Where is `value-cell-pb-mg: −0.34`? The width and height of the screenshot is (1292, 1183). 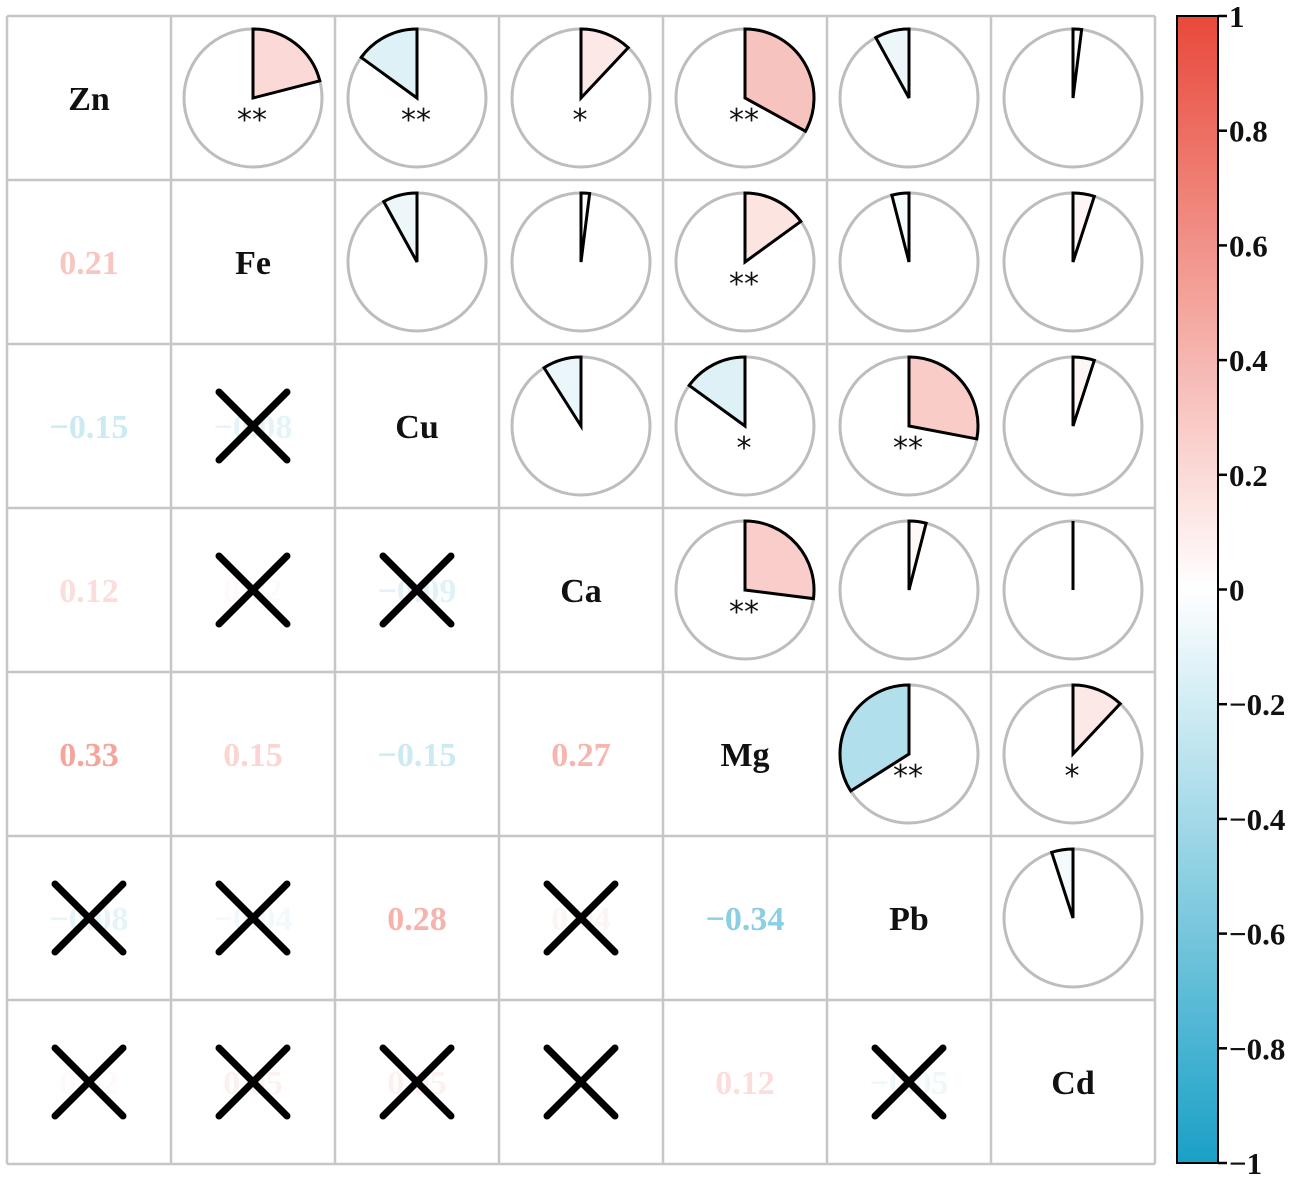 value-cell-pb-mg: −0.34 is located at coordinates (745, 919).